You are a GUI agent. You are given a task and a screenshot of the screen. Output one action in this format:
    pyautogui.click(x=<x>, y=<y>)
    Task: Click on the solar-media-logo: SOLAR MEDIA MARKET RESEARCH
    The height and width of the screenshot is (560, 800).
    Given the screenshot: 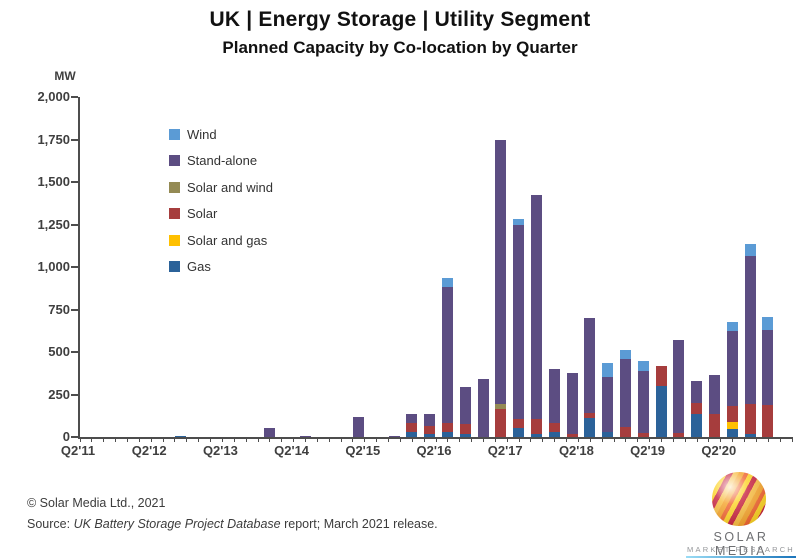 What is the action you would take?
    pyautogui.click(x=741, y=515)
    